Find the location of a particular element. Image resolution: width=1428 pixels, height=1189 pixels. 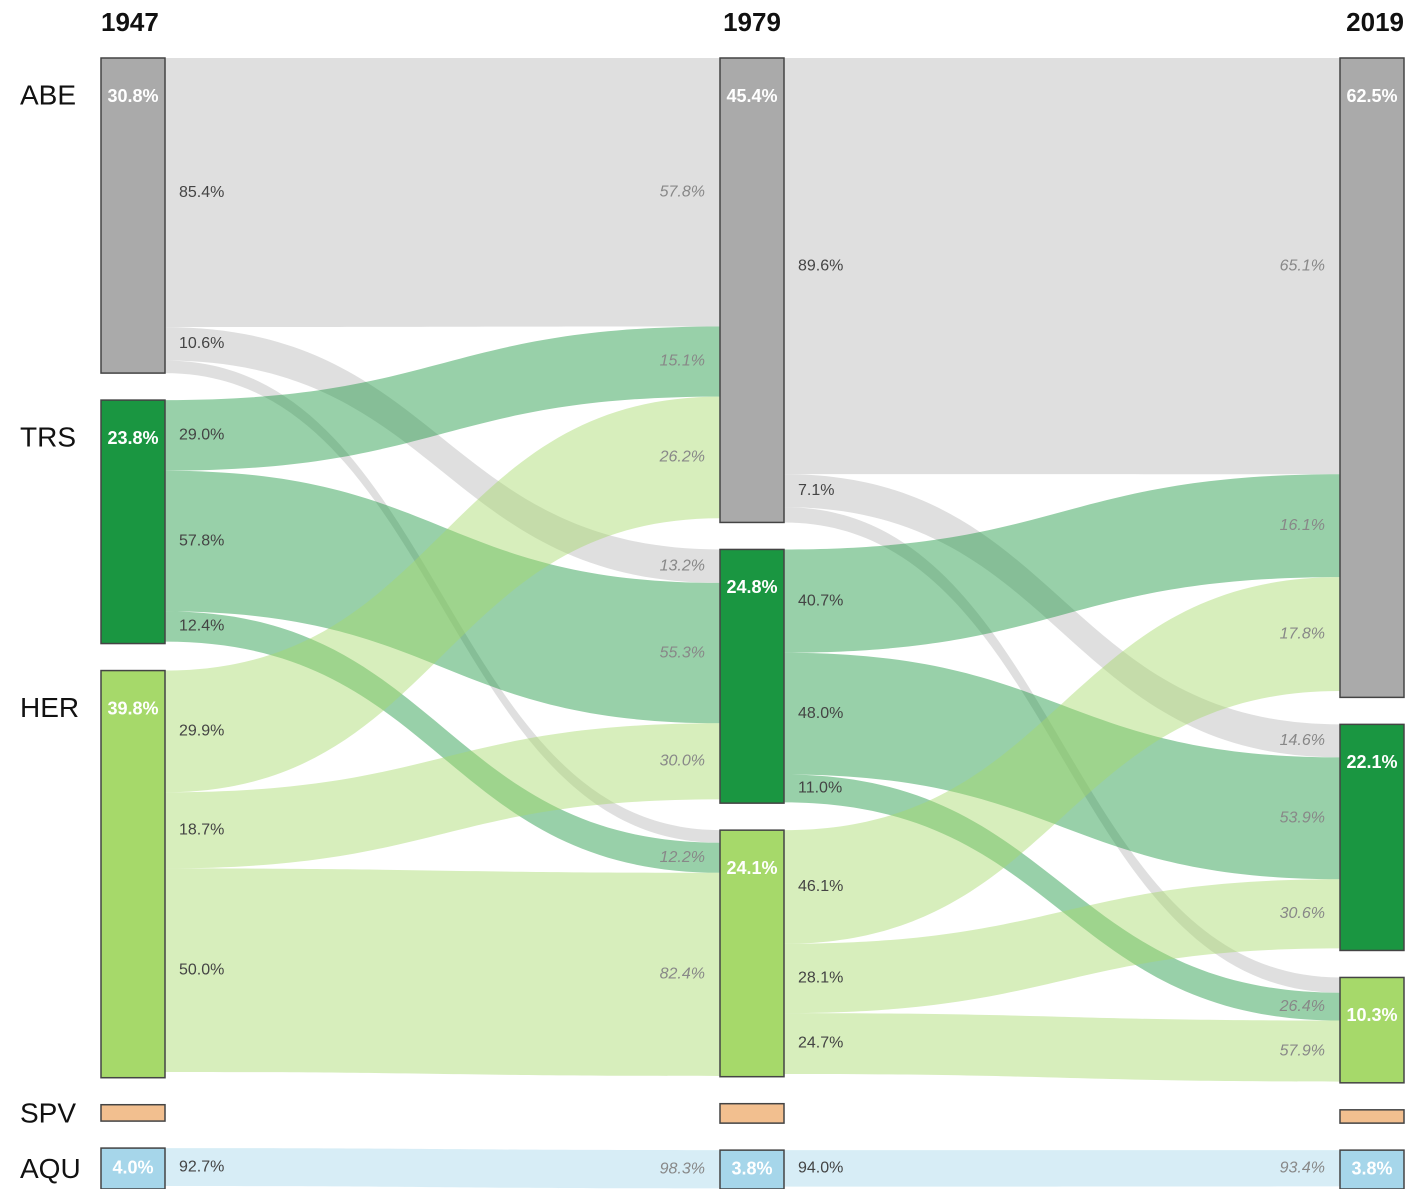

flow-source-label: 57.8% is located at coordinates (201, 540).